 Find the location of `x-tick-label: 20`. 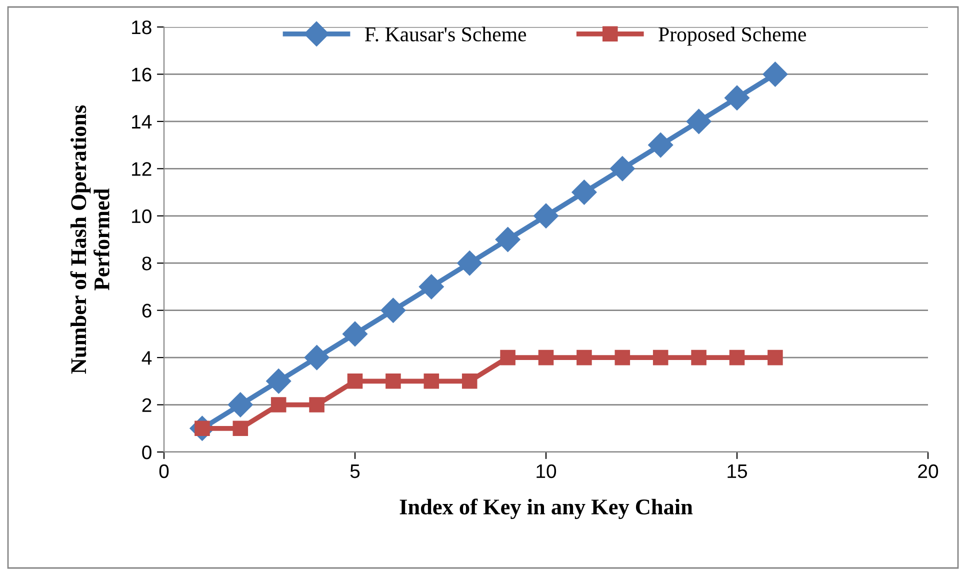

x-tick-label: 20 is located at coordinates (928, 471).